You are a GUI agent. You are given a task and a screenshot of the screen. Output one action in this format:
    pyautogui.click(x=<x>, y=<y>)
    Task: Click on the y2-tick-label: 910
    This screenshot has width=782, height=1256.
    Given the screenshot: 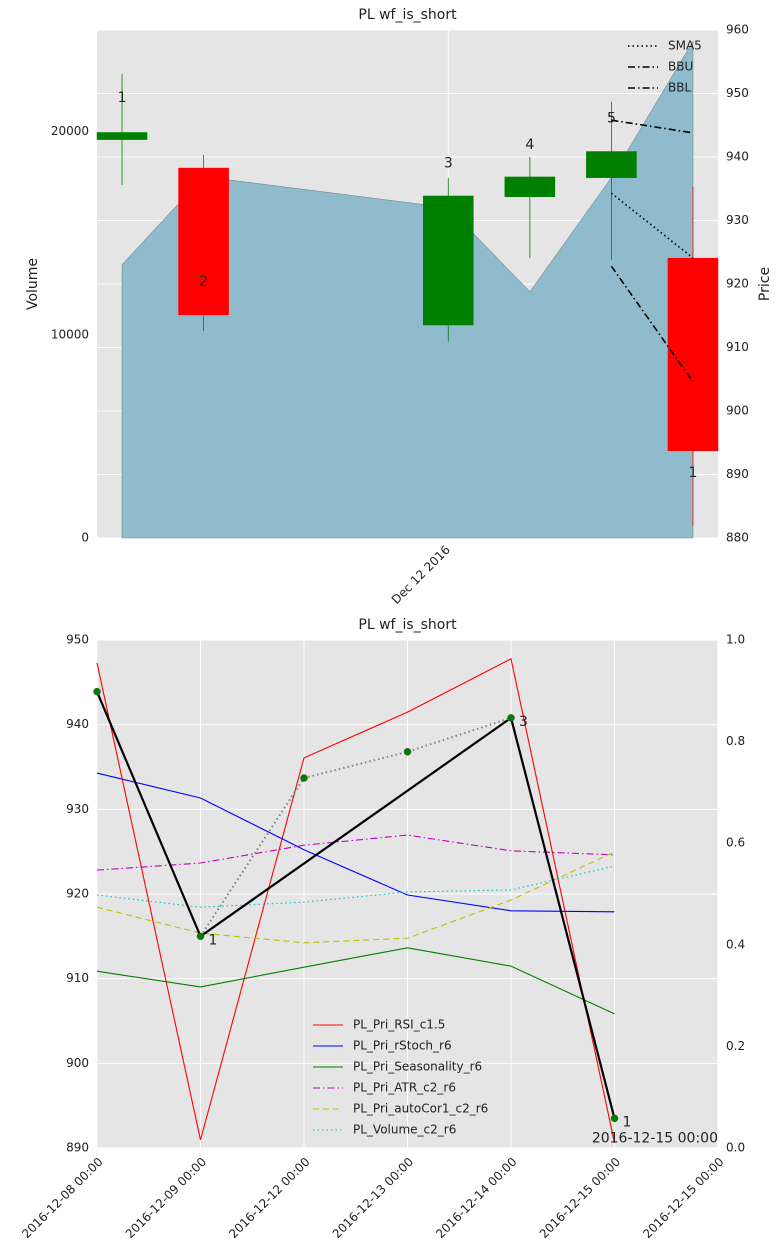 What is the action you would take?
    pyautogui.click(x=737, y=347)
    